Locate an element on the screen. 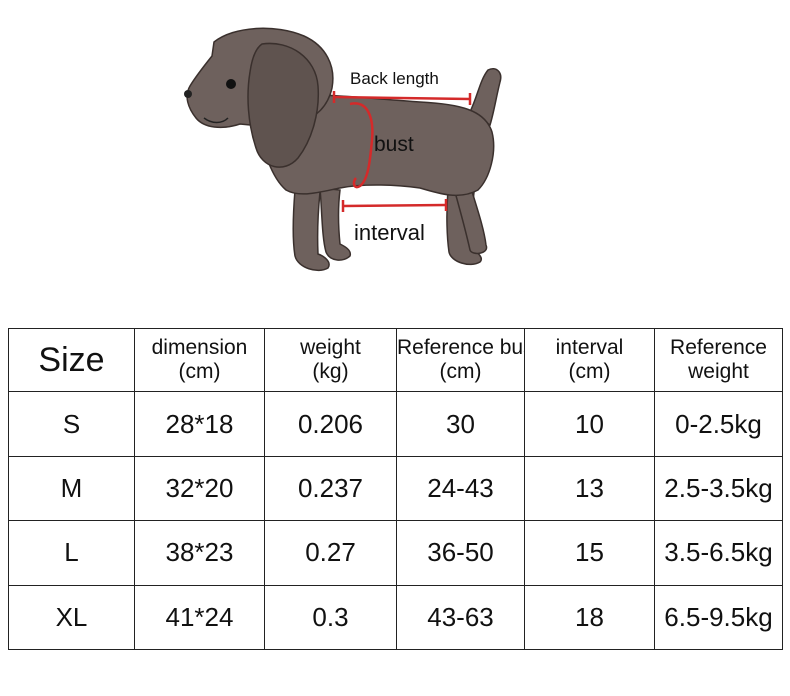  cell-weight: 0.27 is located at coordinates (330, 553).